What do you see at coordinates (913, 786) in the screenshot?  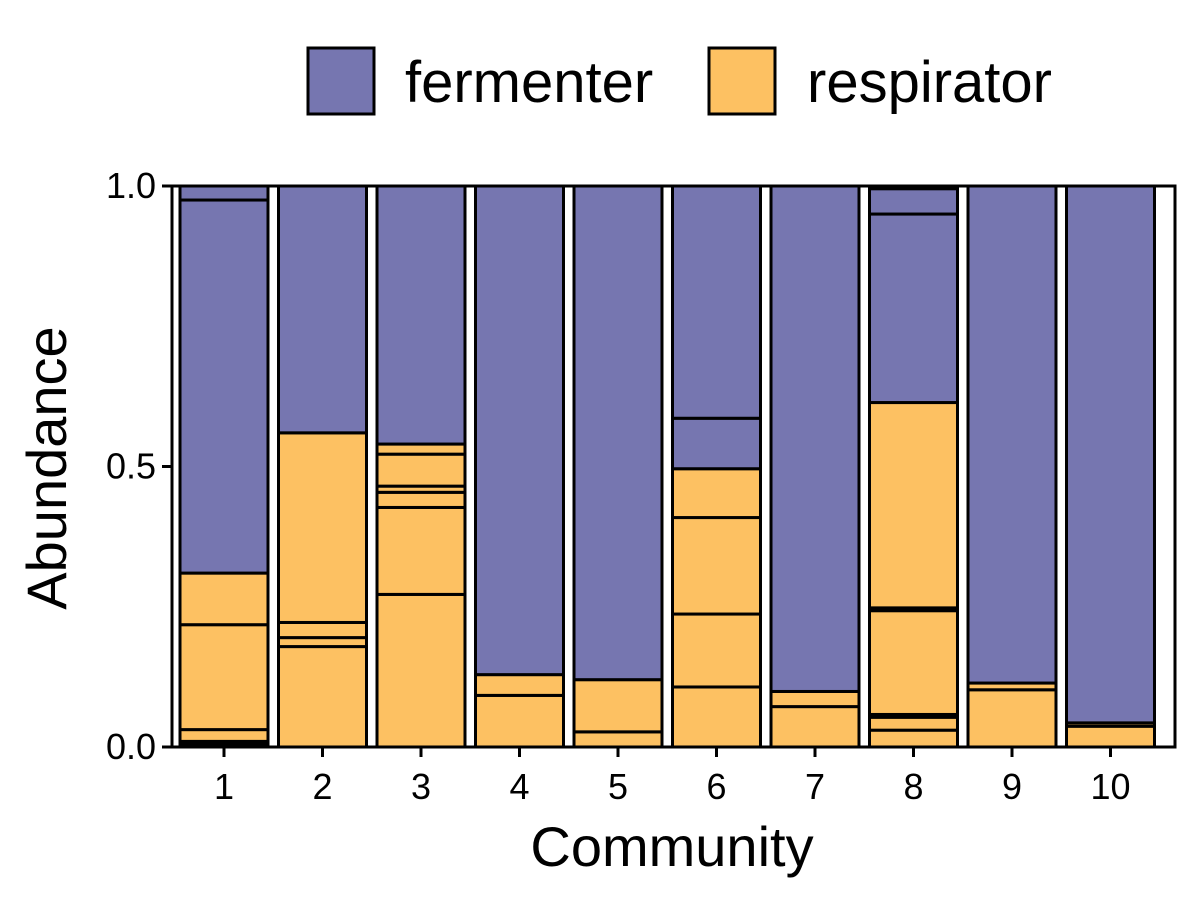 I see `x-tick-label: 8` at bounding box center [913, 786].